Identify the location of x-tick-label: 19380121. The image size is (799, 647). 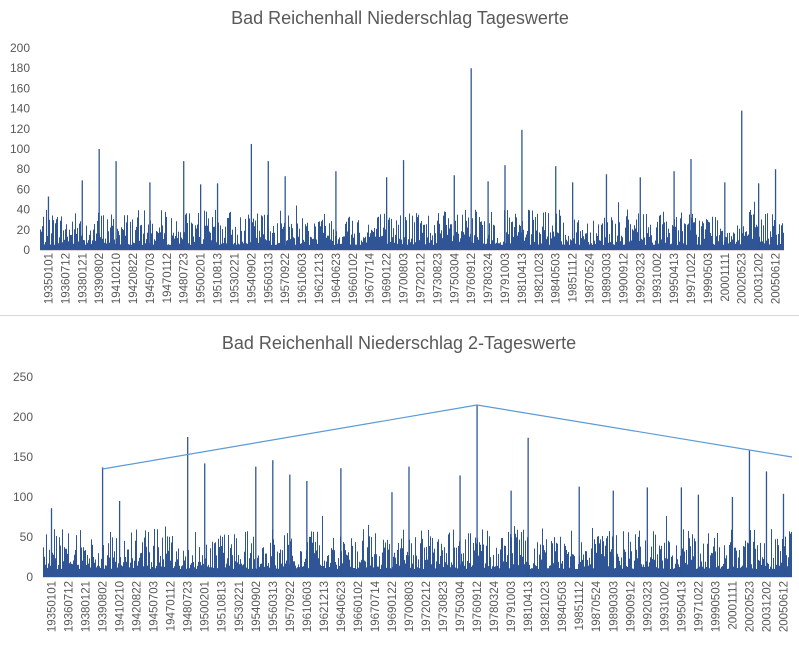
(87, 606).